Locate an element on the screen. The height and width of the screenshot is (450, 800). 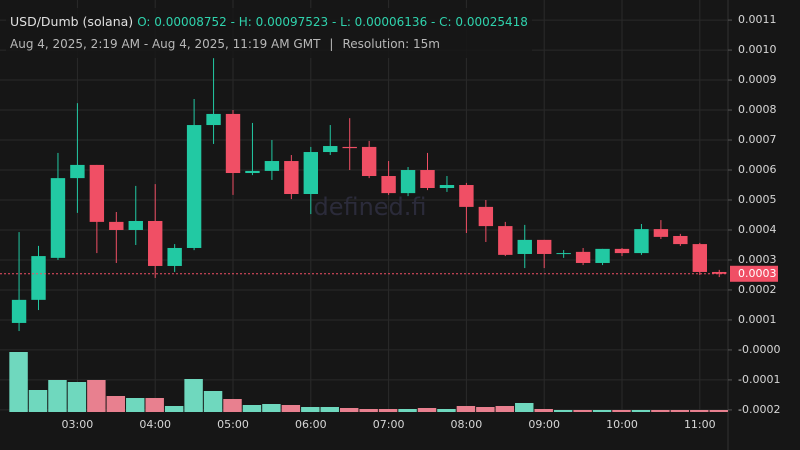
y-tick-label: 0.0009 is located at coordinates (757, 79).